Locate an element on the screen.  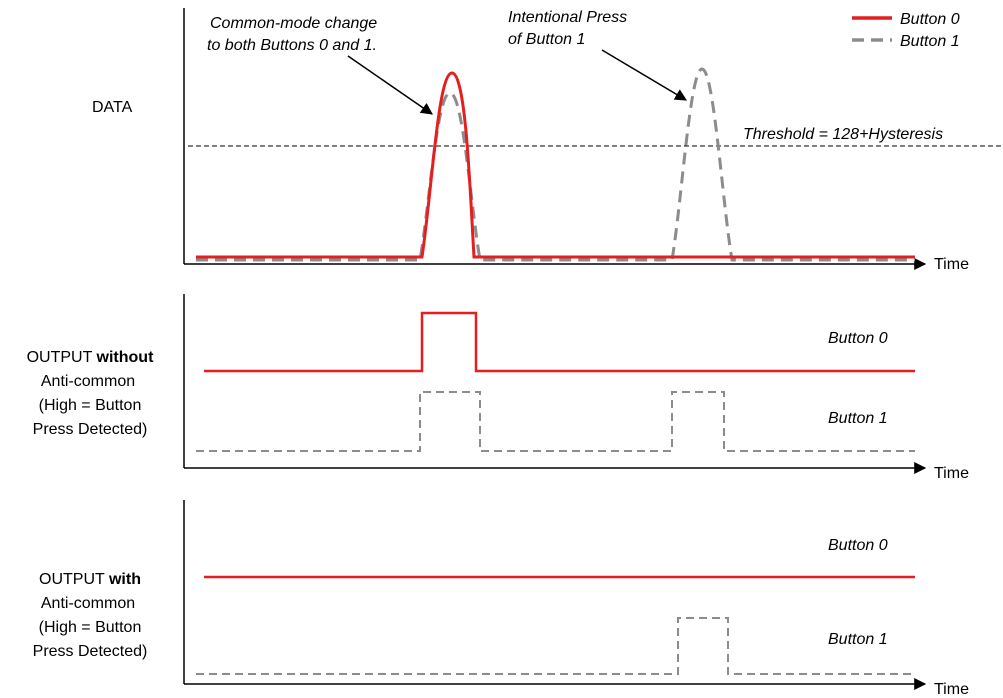
data-panel-label: DATA is located at coordinates (112, 107).